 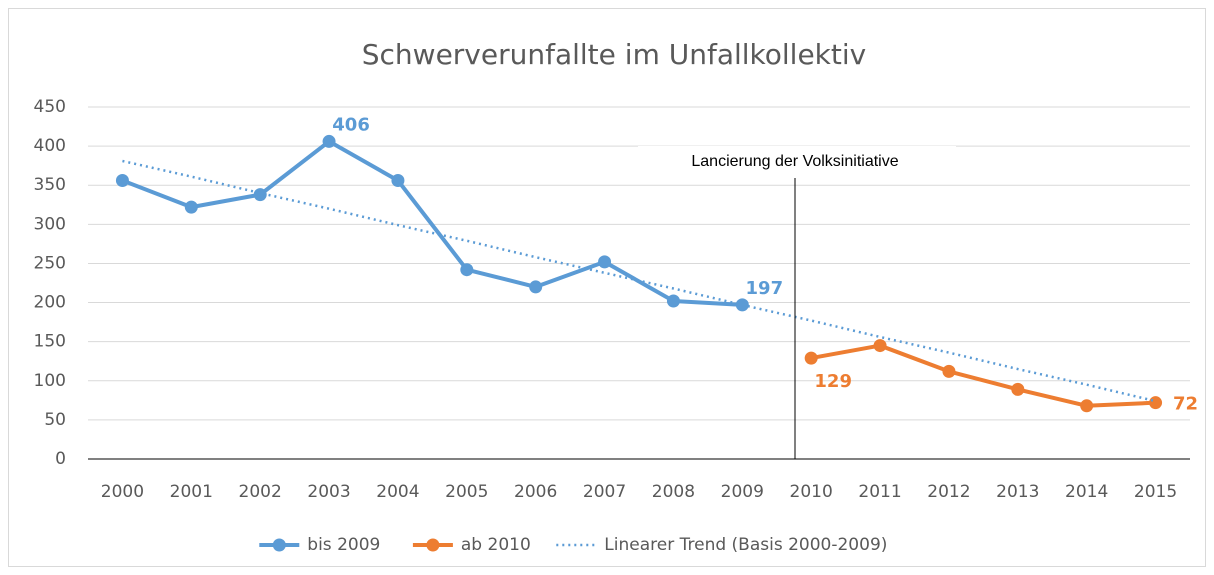 I want to click on x-tick-label: 2008, so click(x=673, y=492).